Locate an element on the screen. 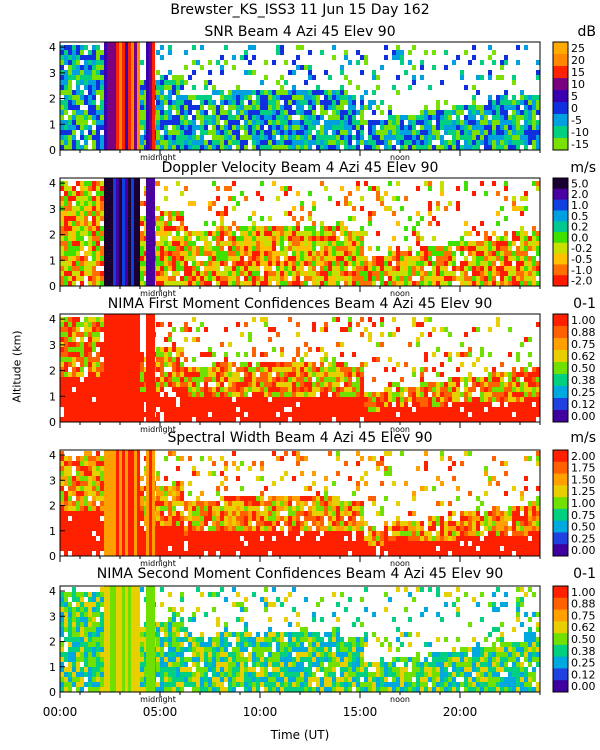  storm-stripe is located at coordinates (153, 368).